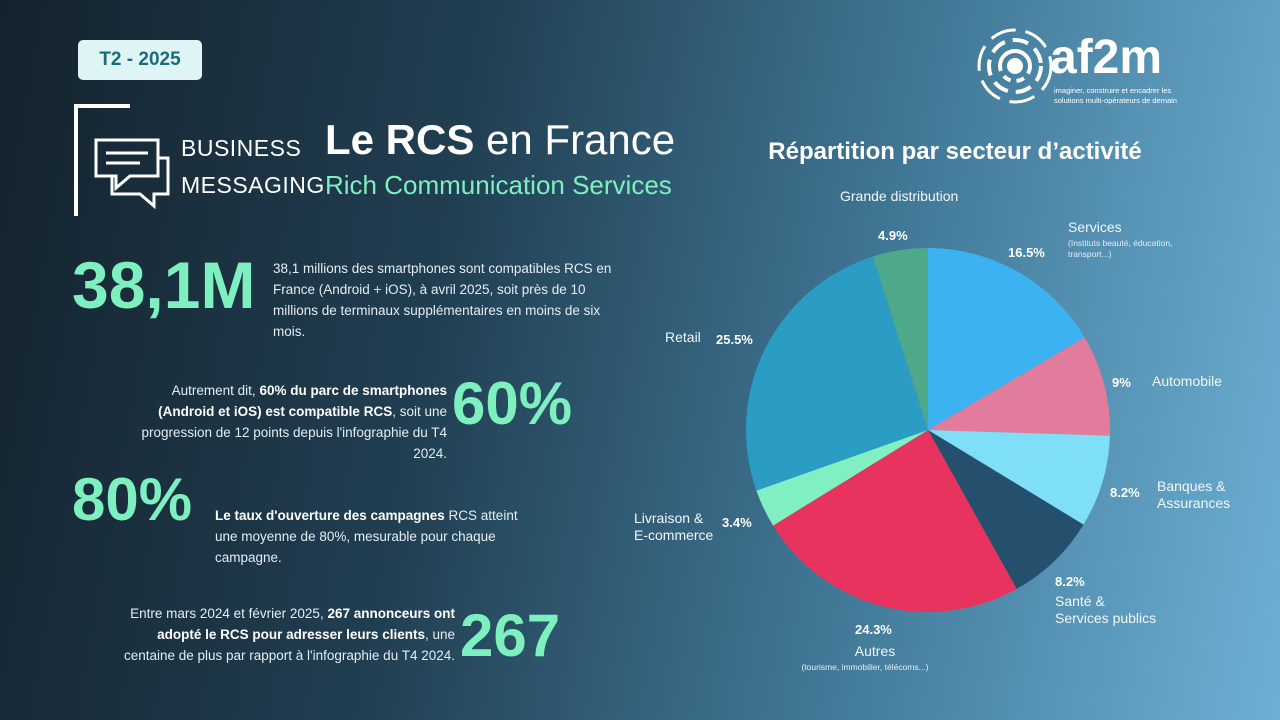 Image resolution: width=1280 pixels, height=720 pixels. Describe the element at coordinates (140, 60) in the screenshot. I see `quarter-badge: T2 - 2025` at that location.